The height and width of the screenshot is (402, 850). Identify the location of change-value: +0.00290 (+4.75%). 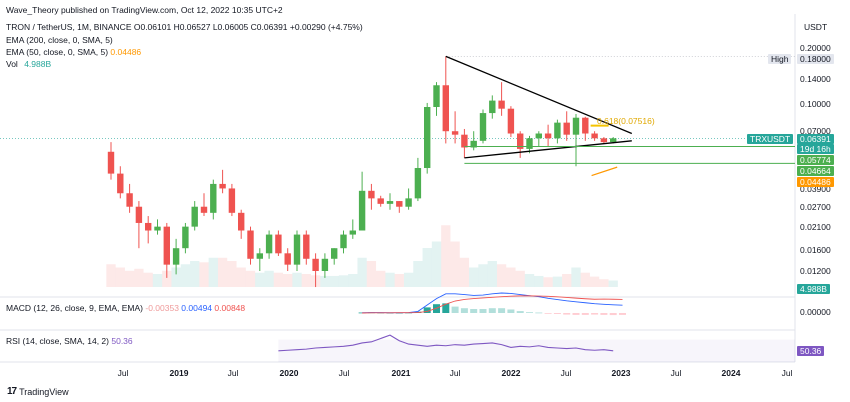
(326, 27).